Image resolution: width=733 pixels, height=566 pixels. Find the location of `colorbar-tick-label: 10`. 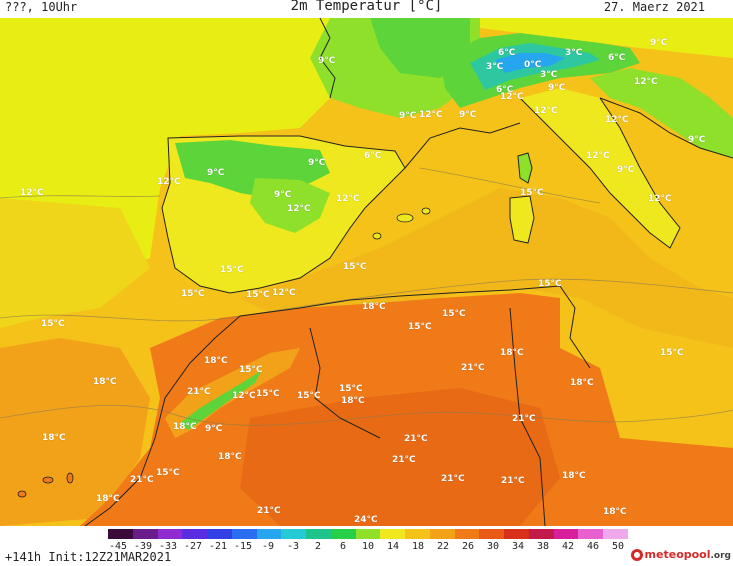

colorbar-tick-label: 10 is located at coordinates (368, 546).